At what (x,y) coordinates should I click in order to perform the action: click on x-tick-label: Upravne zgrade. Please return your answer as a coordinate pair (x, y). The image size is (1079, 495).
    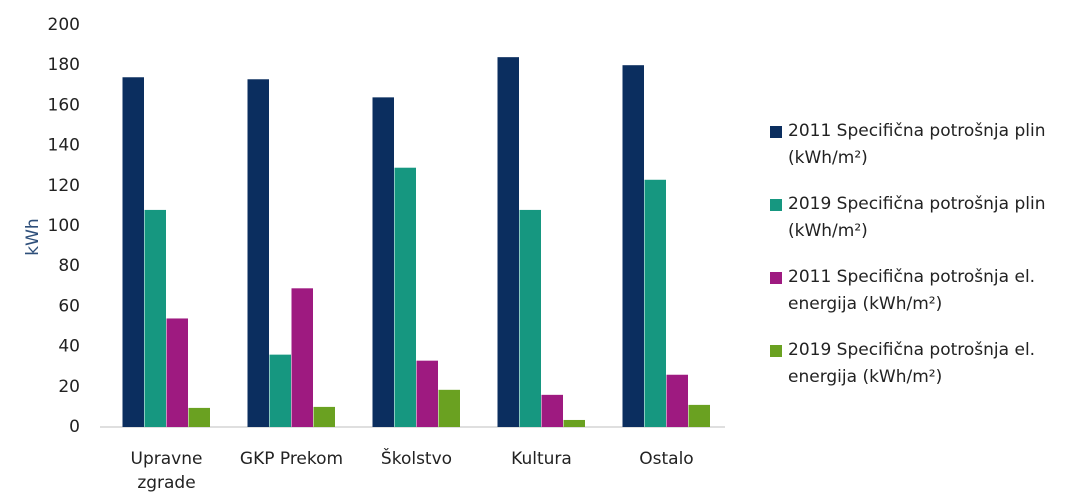
    Looking at the image, I should click on (166, 471).